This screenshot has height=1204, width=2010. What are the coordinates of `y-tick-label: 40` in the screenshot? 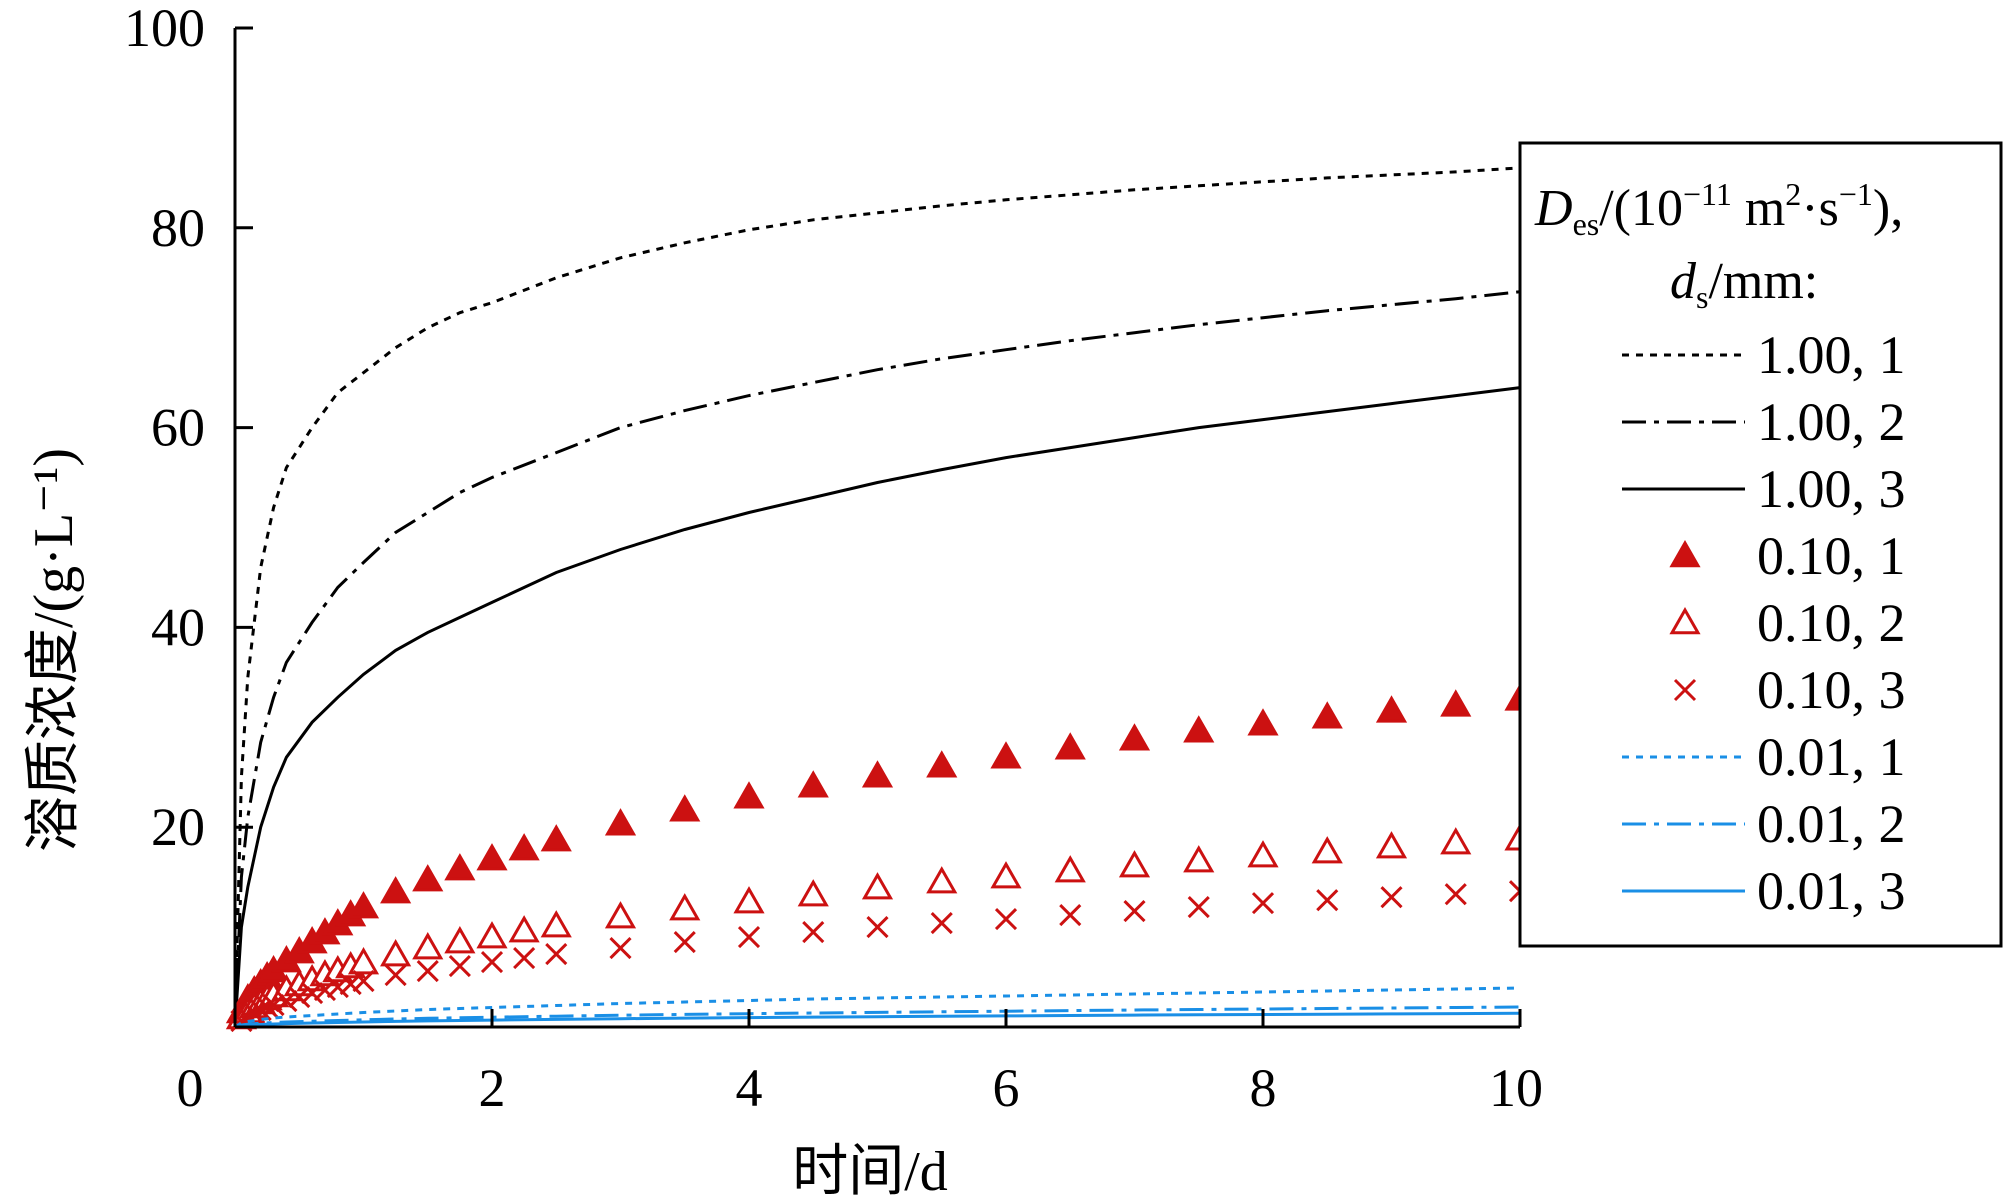 It's located at (178, 627).